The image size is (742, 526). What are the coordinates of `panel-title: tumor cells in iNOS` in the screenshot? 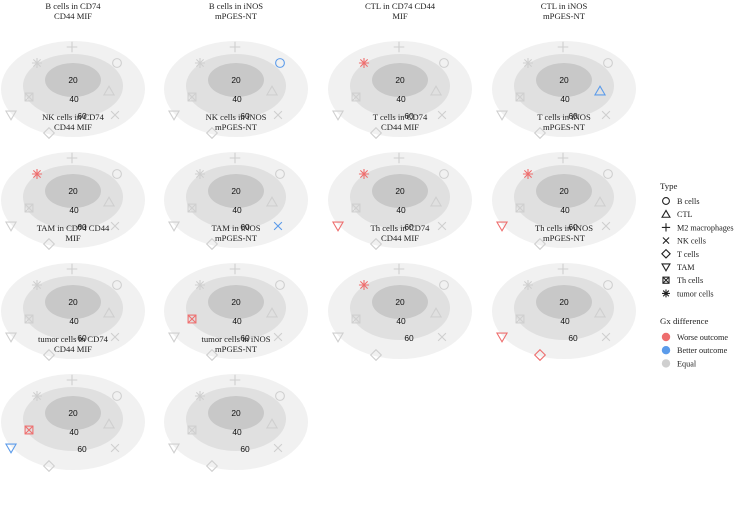 It's located at (236, 339).